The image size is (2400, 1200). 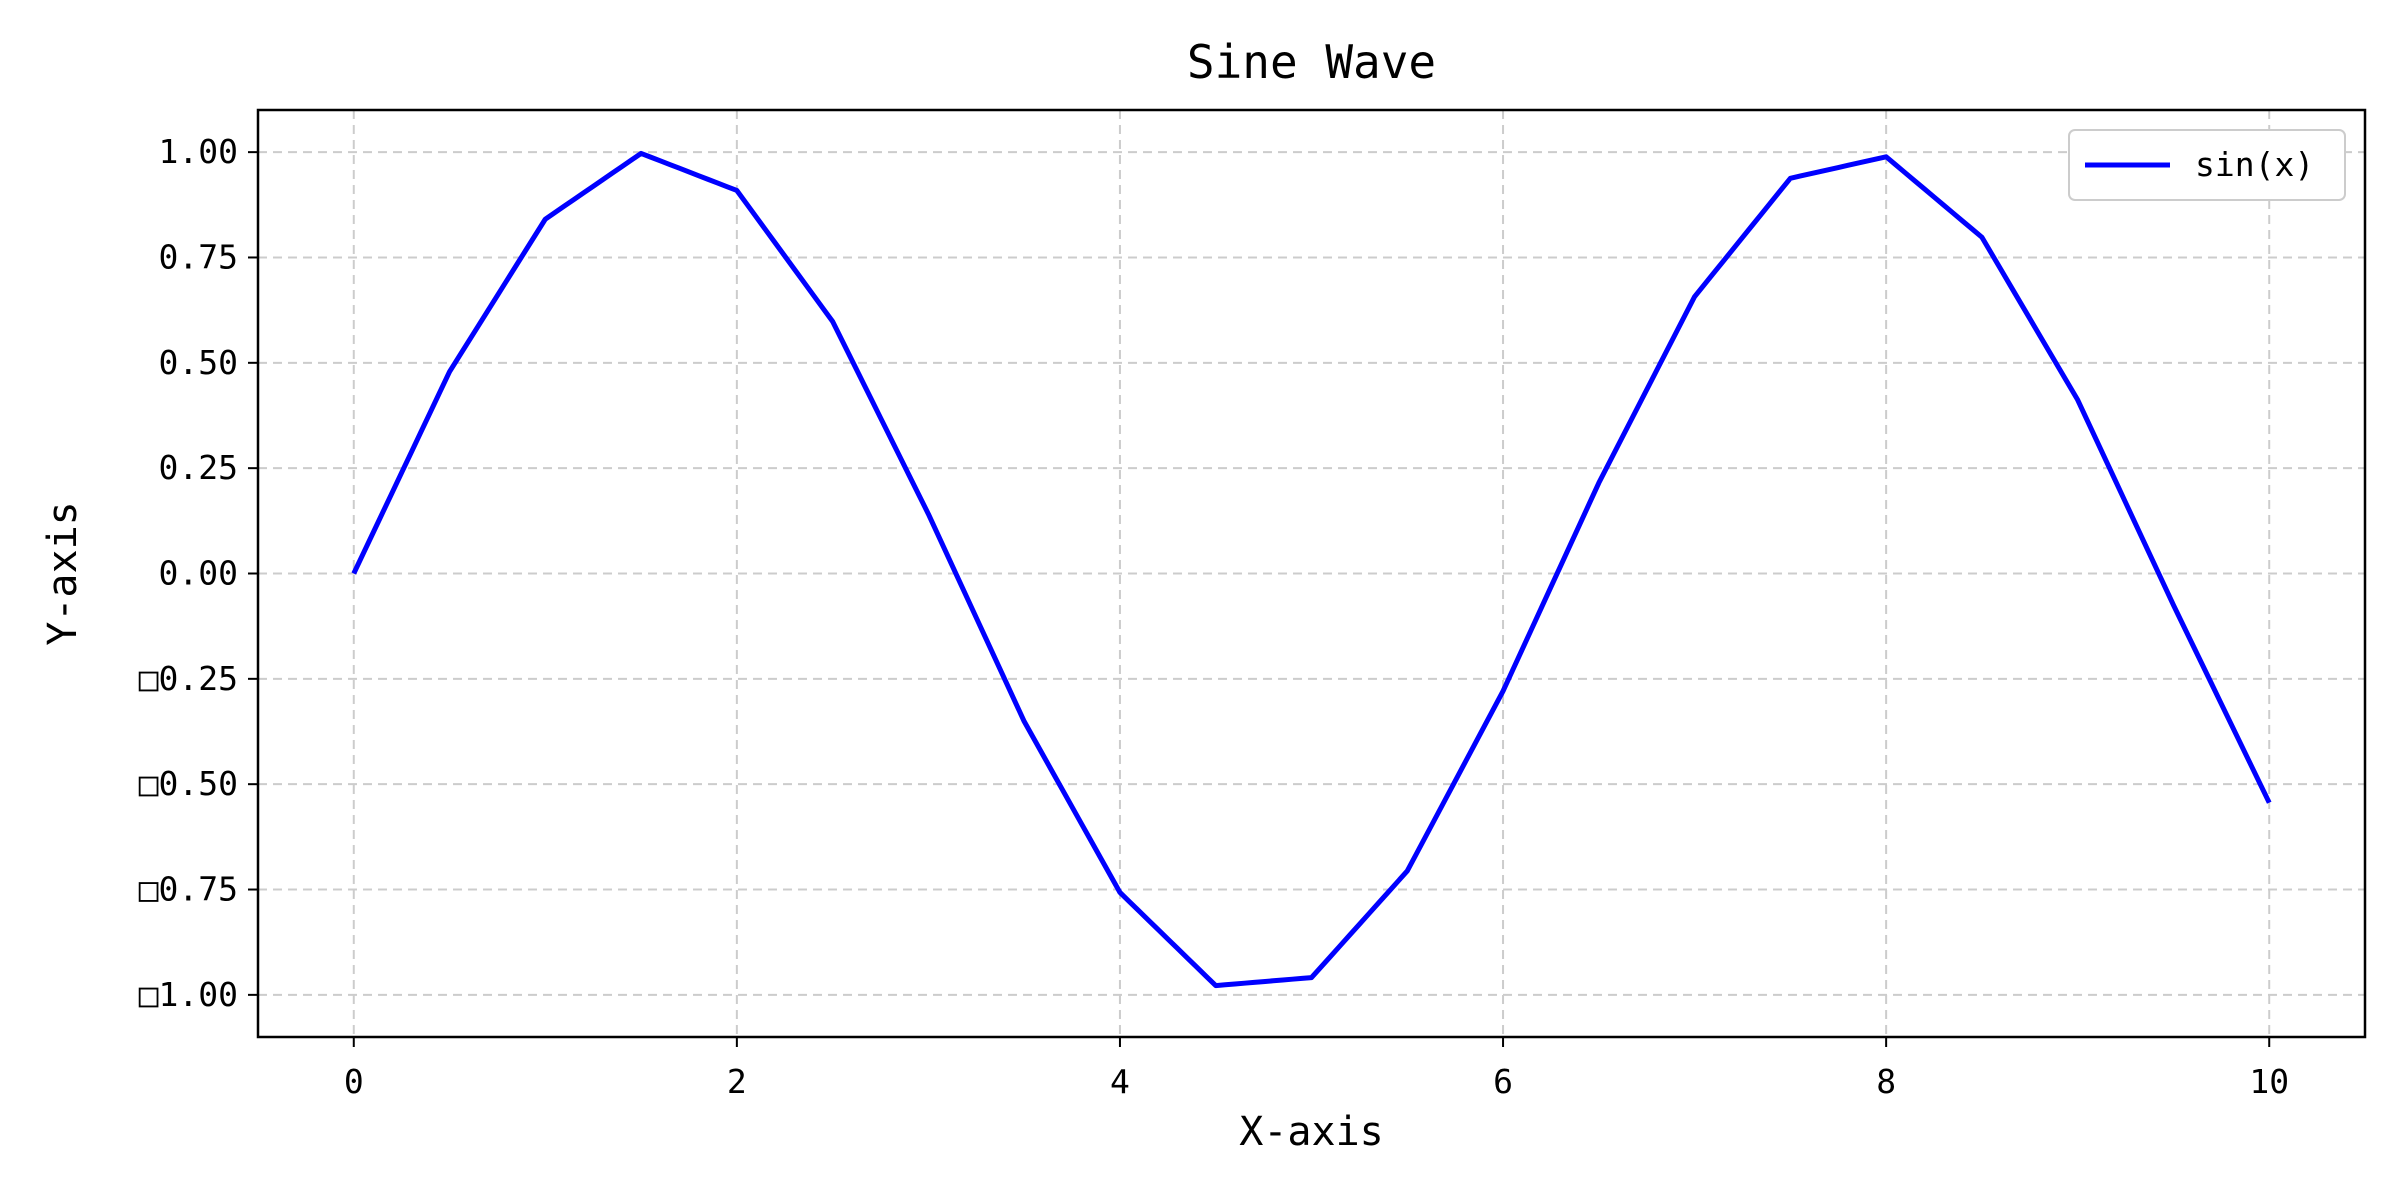 I want to click on x-axis-title: X-axis, so click(x=1311, y=1132).